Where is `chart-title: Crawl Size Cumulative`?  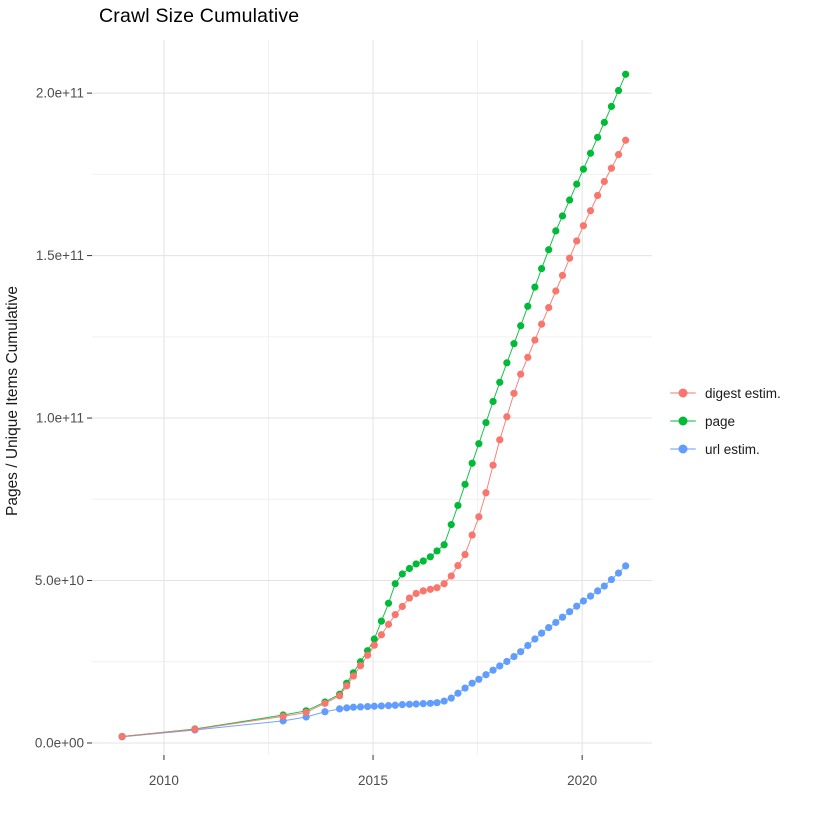 chart-title: Crawl Size Cumulative is located at coordinates (199, 16).